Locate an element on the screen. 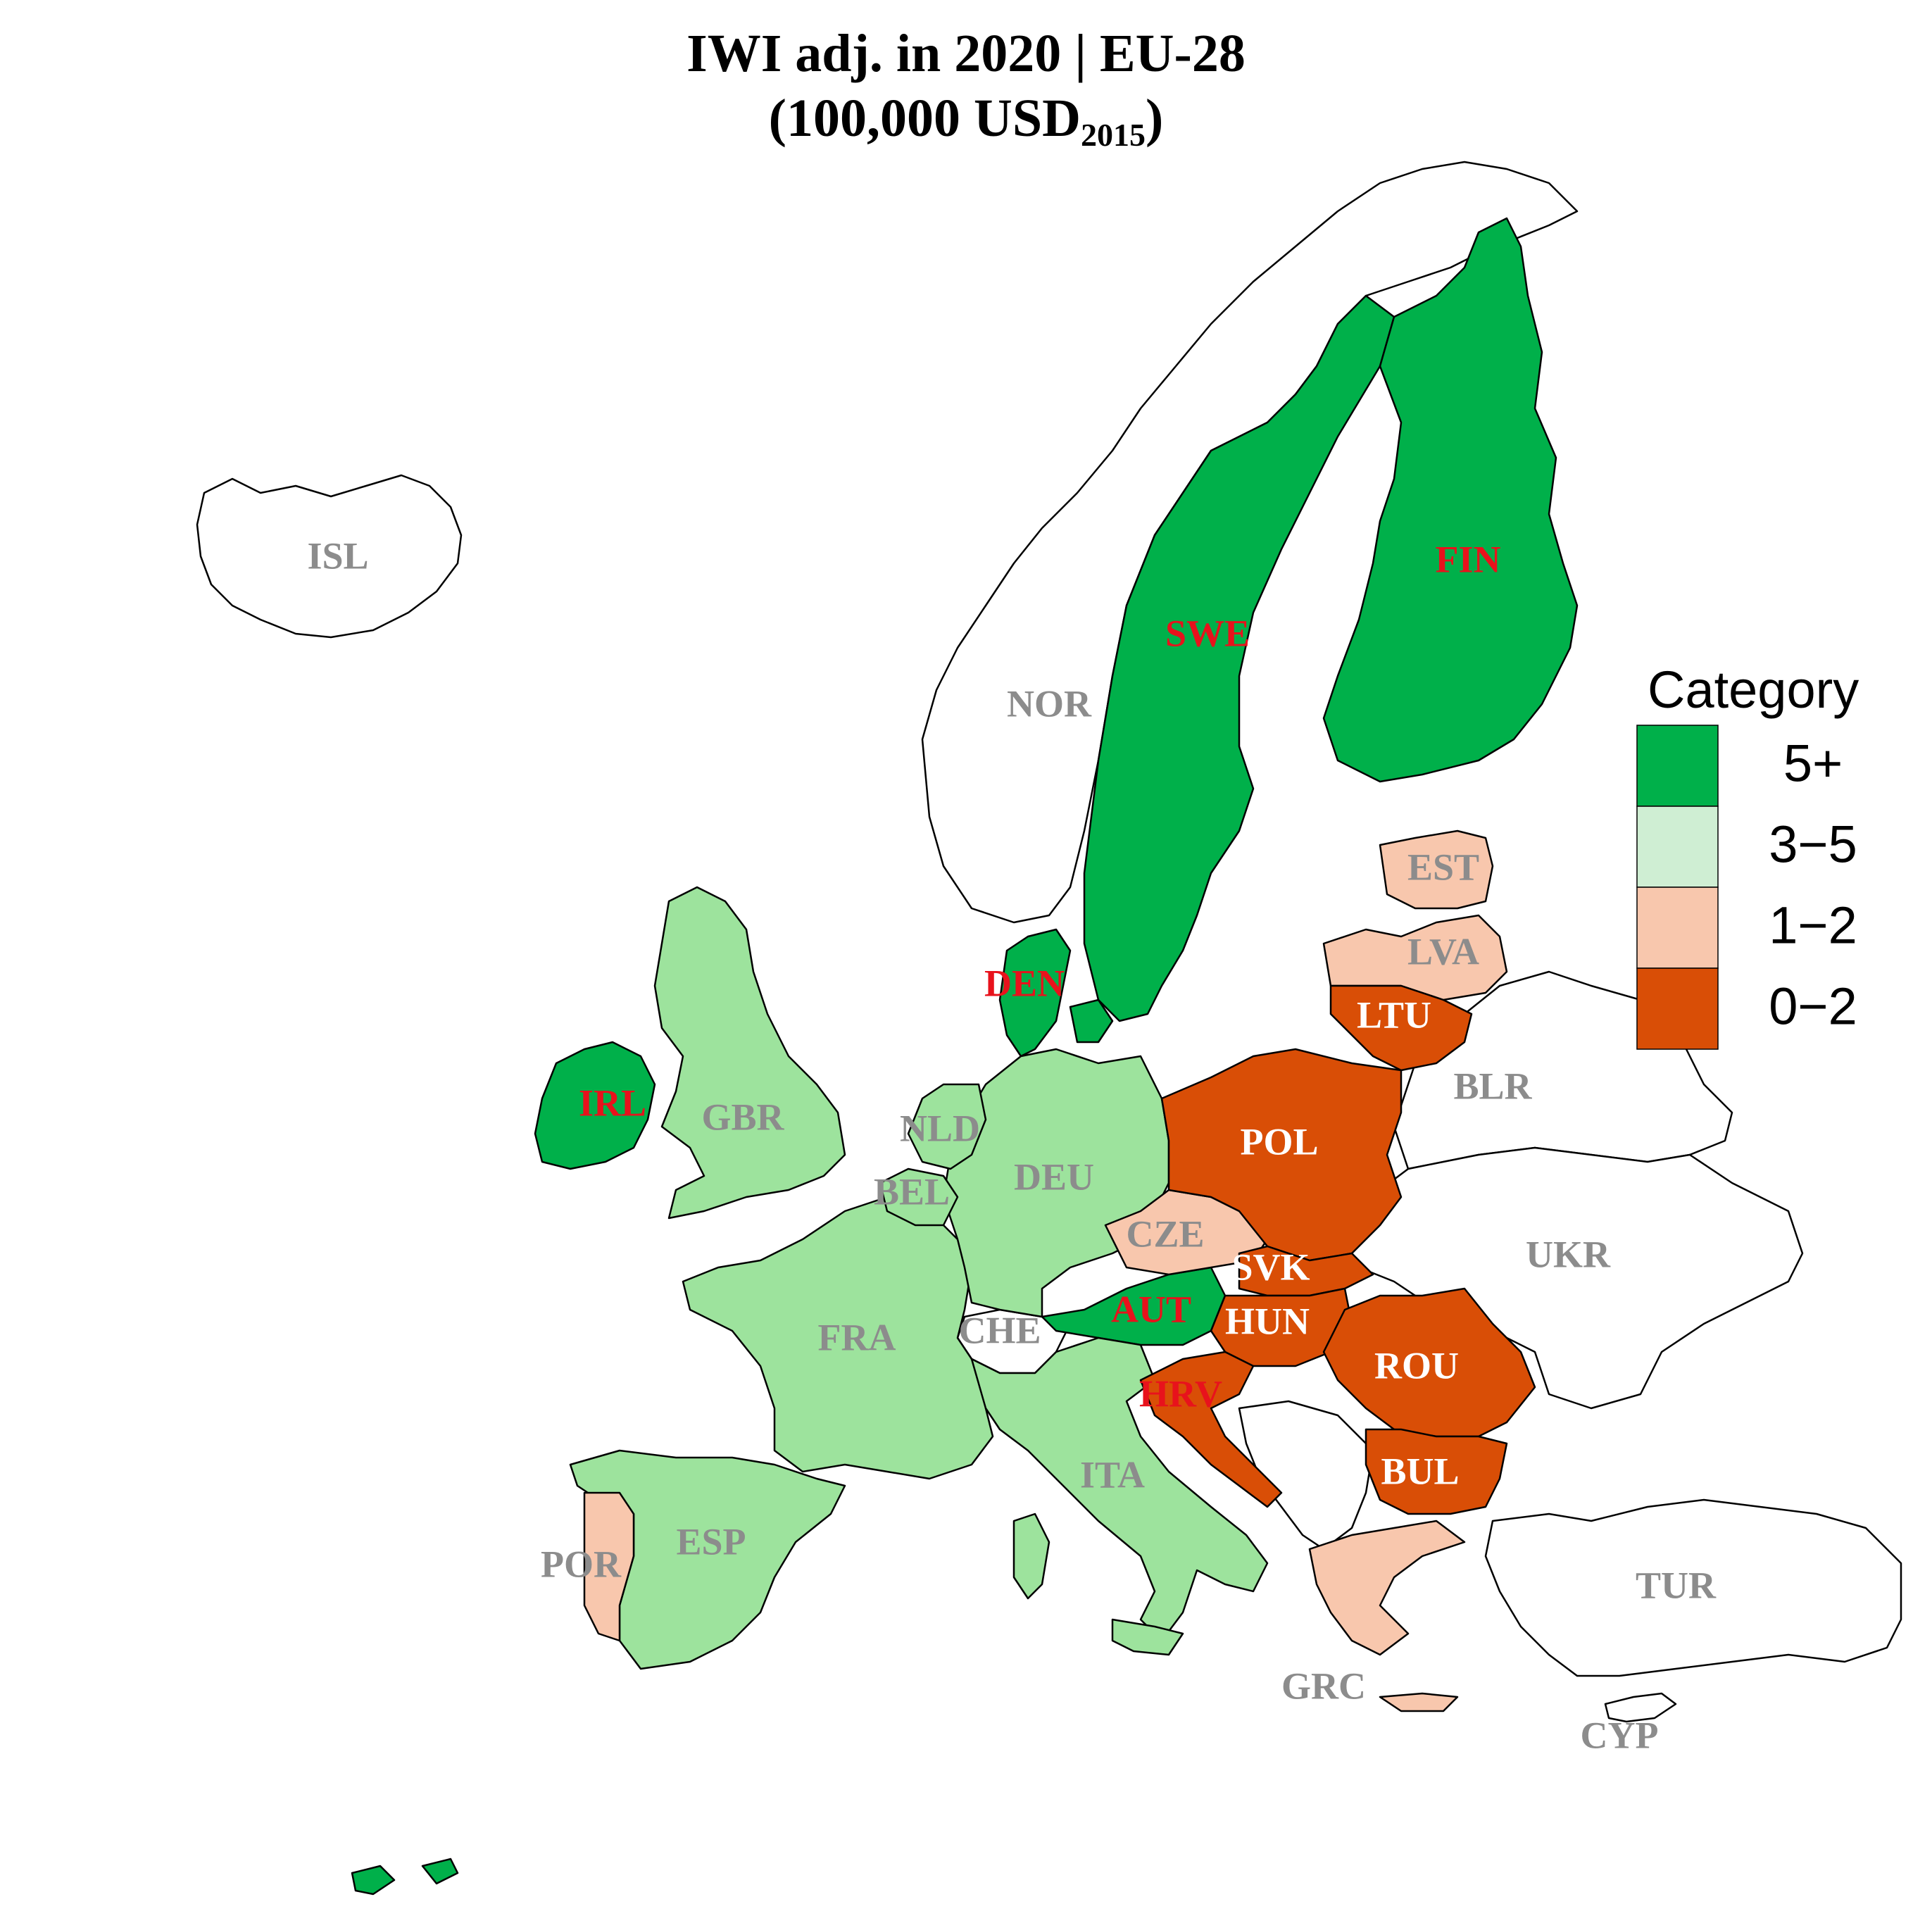  country-grc is located at coordinates (1387, 1588).